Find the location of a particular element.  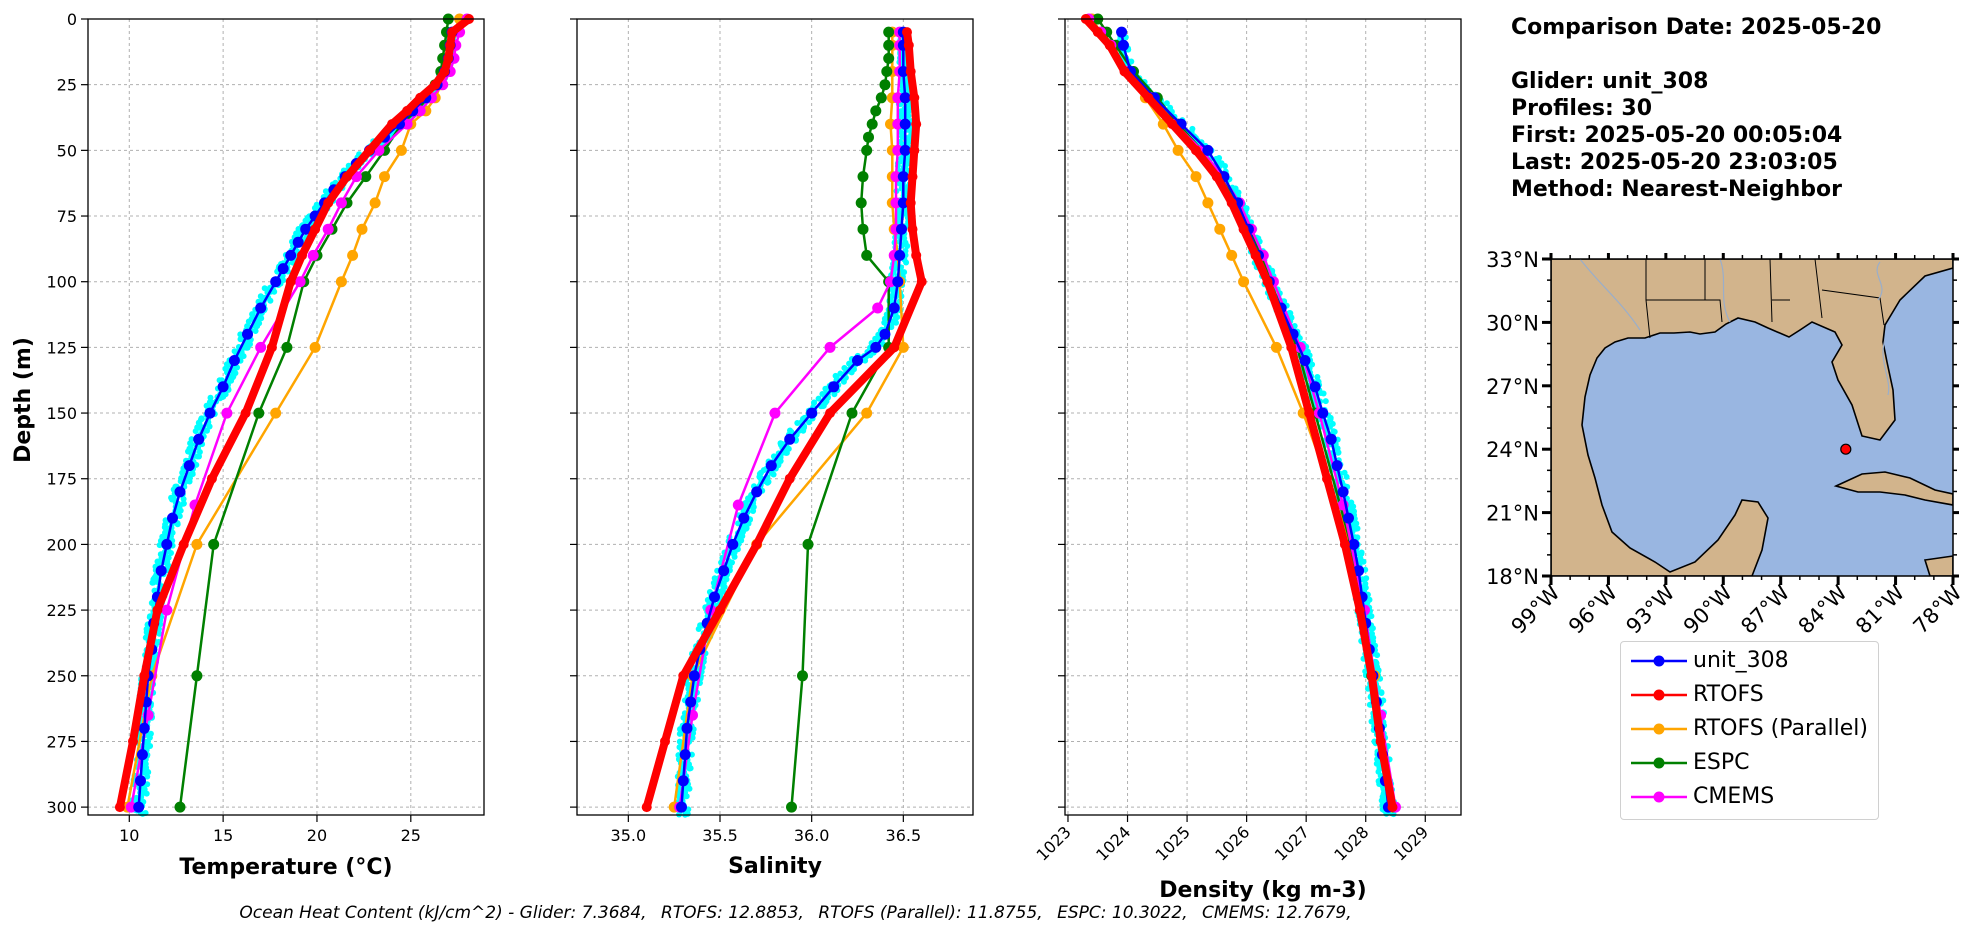

y-tick-label: 250 is located at coordinates (61, 676).